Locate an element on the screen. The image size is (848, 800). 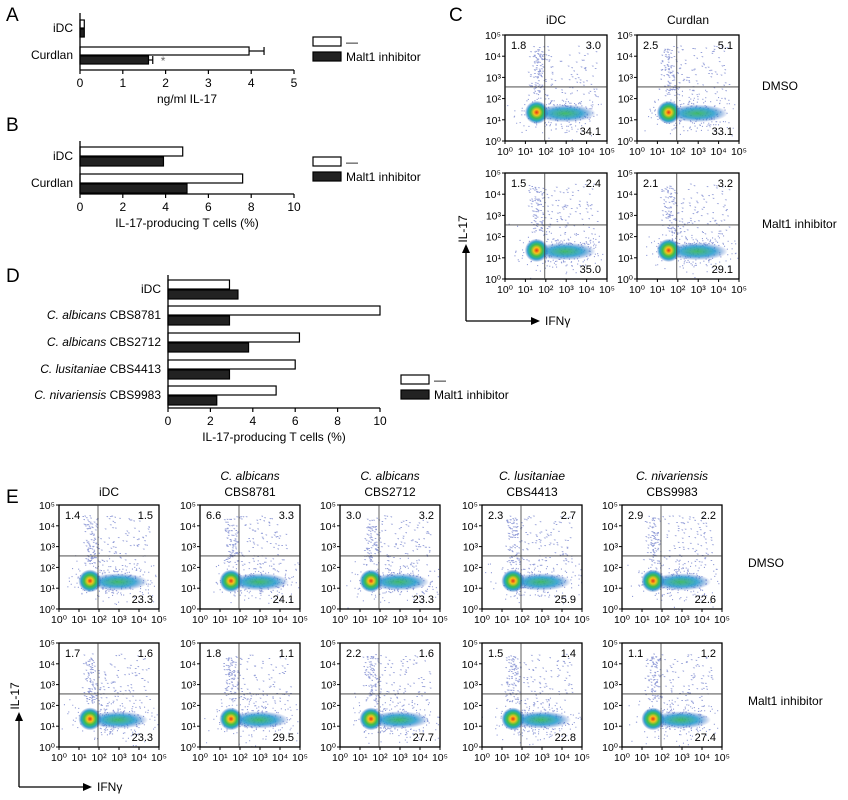
flow-ytick-label-C-0-1-2: 10² is located at coordinates (626, 100).